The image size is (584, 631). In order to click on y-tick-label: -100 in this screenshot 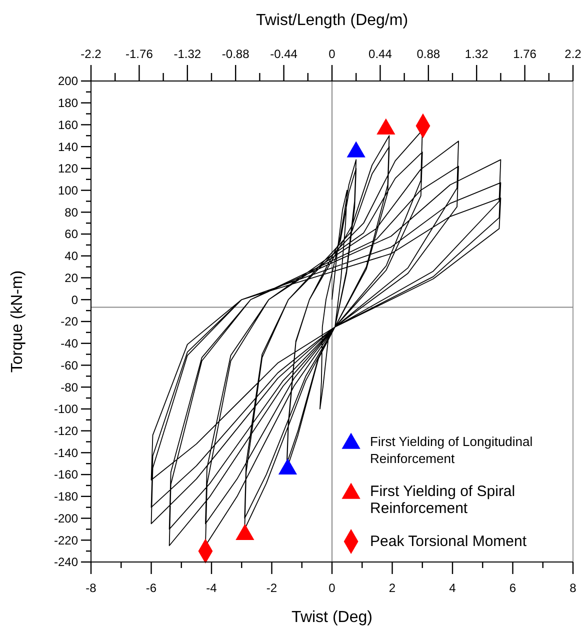, I will do `click(66, 409)`.